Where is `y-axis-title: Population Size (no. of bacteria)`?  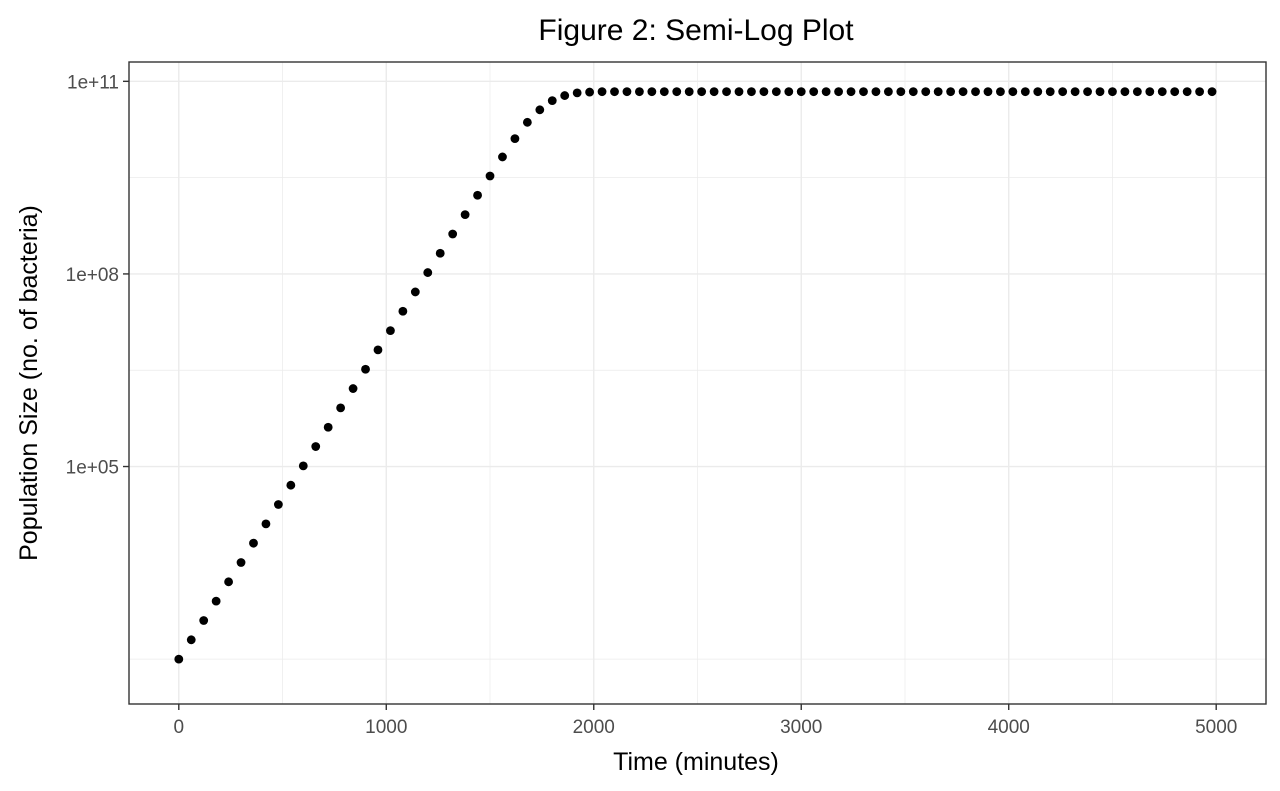 y-axis-title: Population Size (no. of bacteria) is located at coordinates (29, 383).